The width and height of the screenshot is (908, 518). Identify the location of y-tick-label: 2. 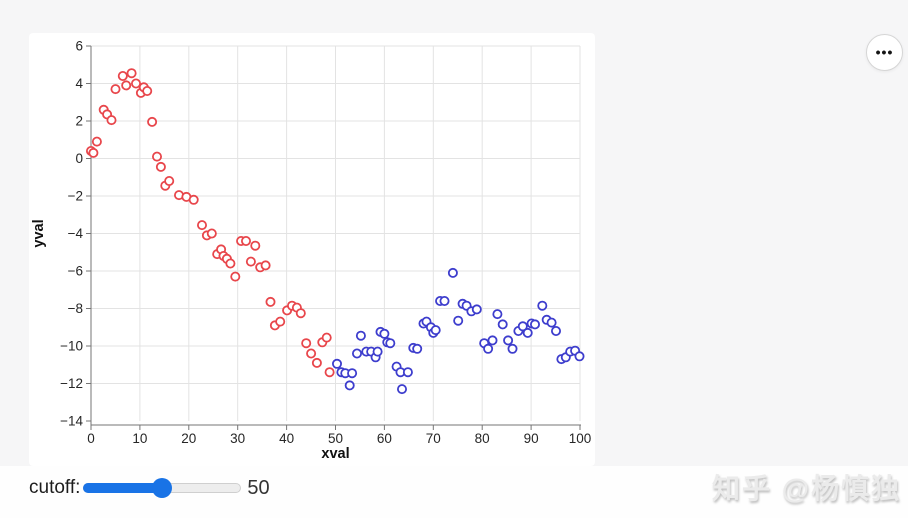
(79, 121).